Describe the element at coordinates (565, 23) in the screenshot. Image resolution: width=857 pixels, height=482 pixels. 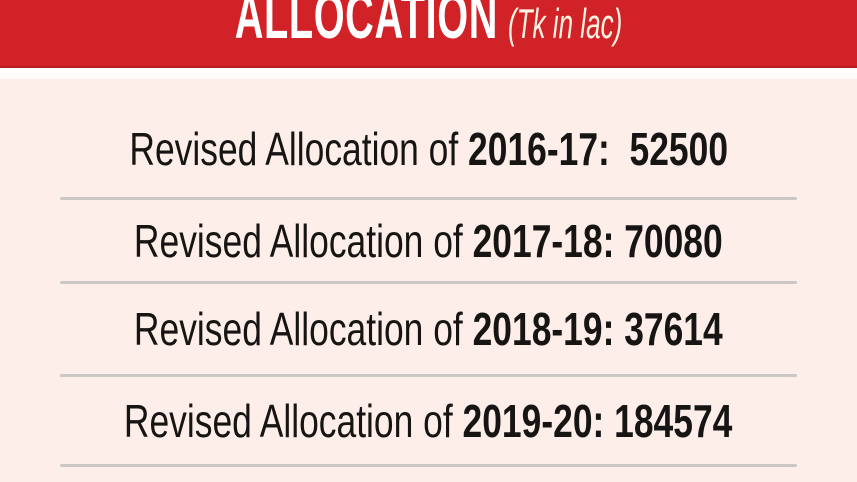
I see `unit-label: (Tk in lac)` at that location.